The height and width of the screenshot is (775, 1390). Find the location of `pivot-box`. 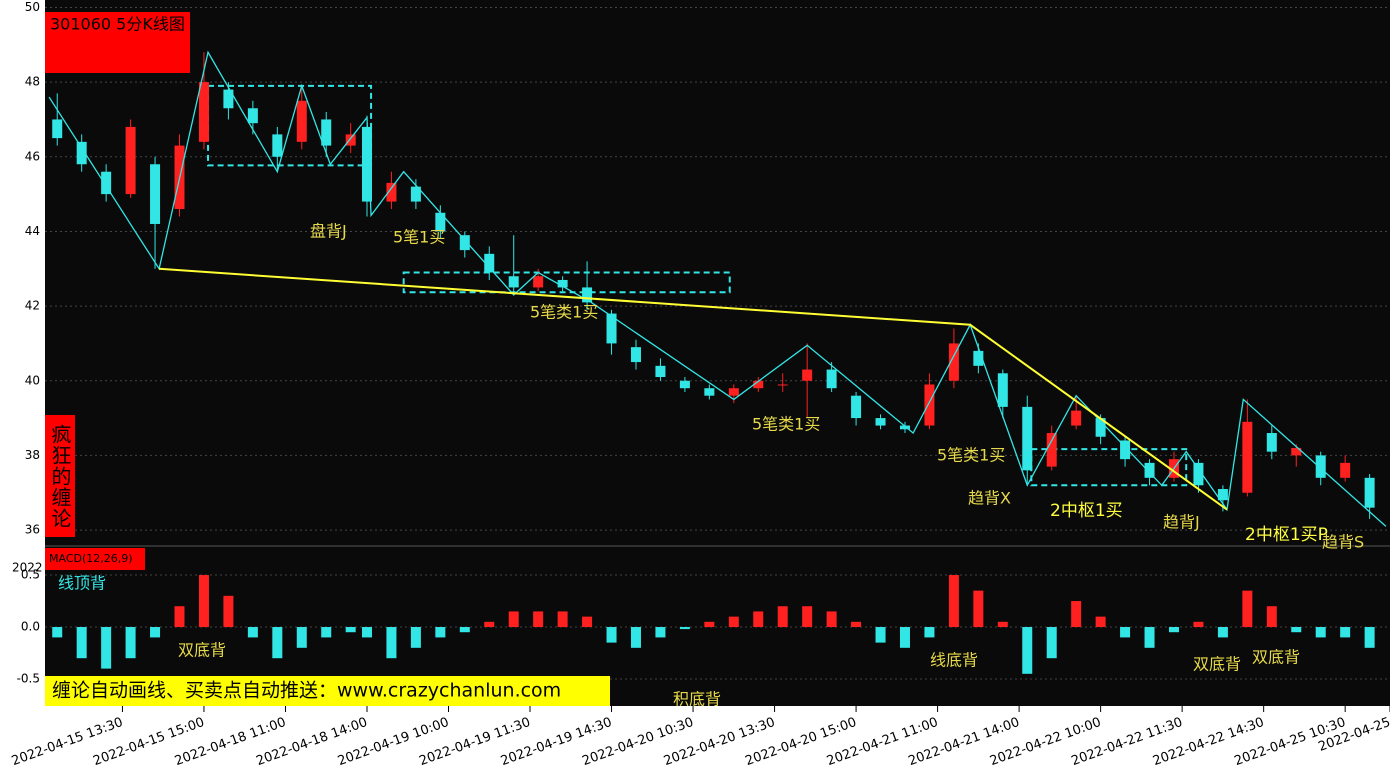

pivot-box is located at coordinates (566, 282).